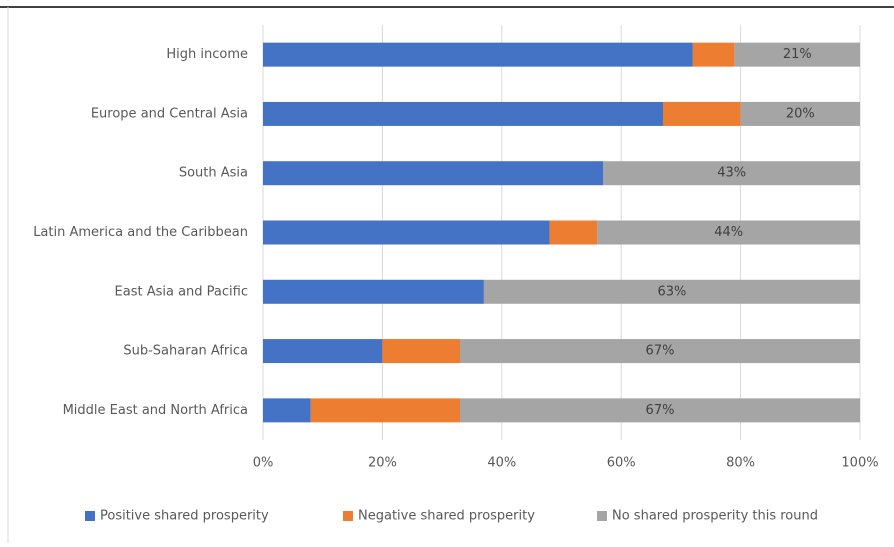 The width and height of the screenshot is (894, 547). What do you see at coordinates (140, 232) in the screenshot?
I see `y-tick-label: Latin America and the Caribbean` at bounding box center [140, 232].